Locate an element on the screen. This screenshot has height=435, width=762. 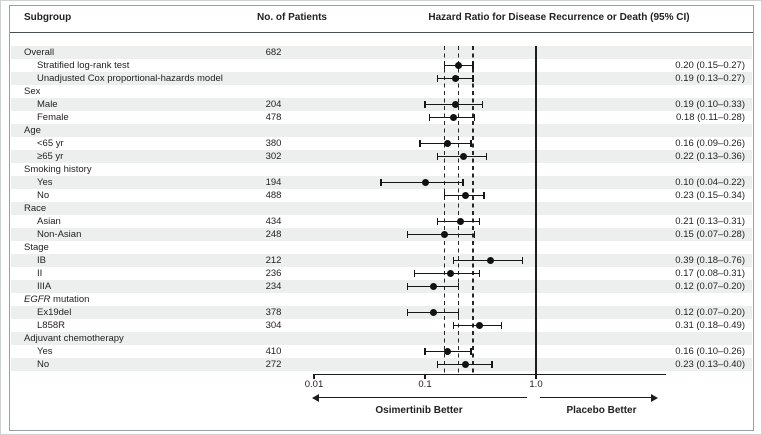
column-header-patients: No. of Patients is located at coordinates (291, 17).